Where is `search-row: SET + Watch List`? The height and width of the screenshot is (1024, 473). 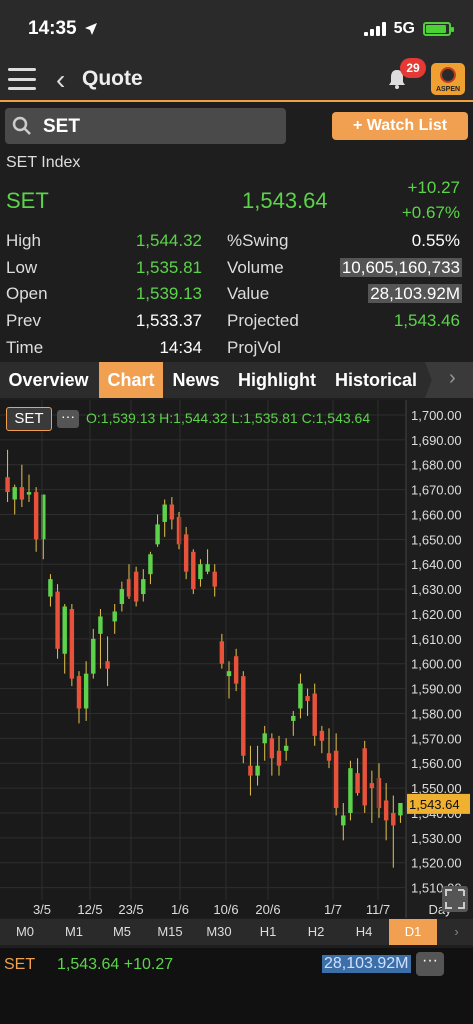 search-row: SET + Watch List is located at coordinates (236, 127).